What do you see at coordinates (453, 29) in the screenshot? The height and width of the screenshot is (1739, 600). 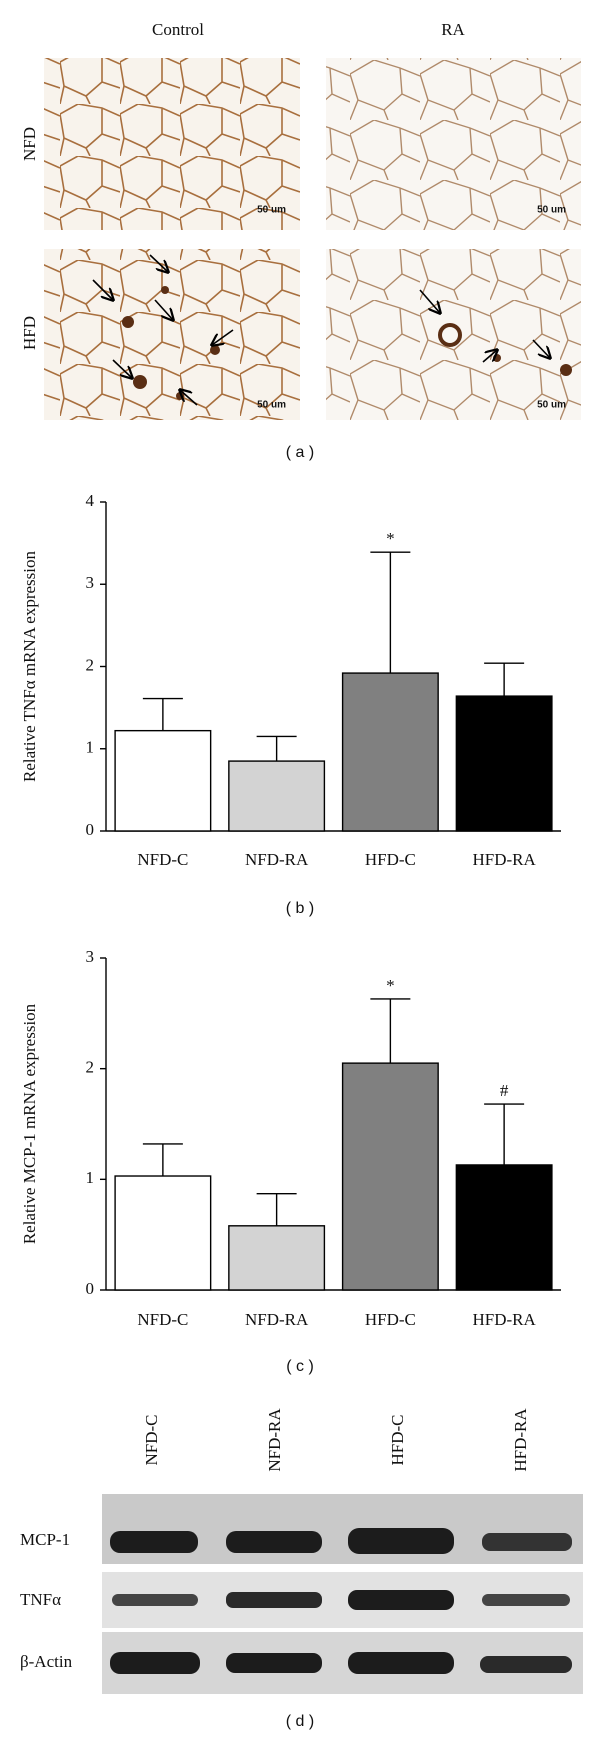 I see `column-label: RA` at bounding box center [453, 29].